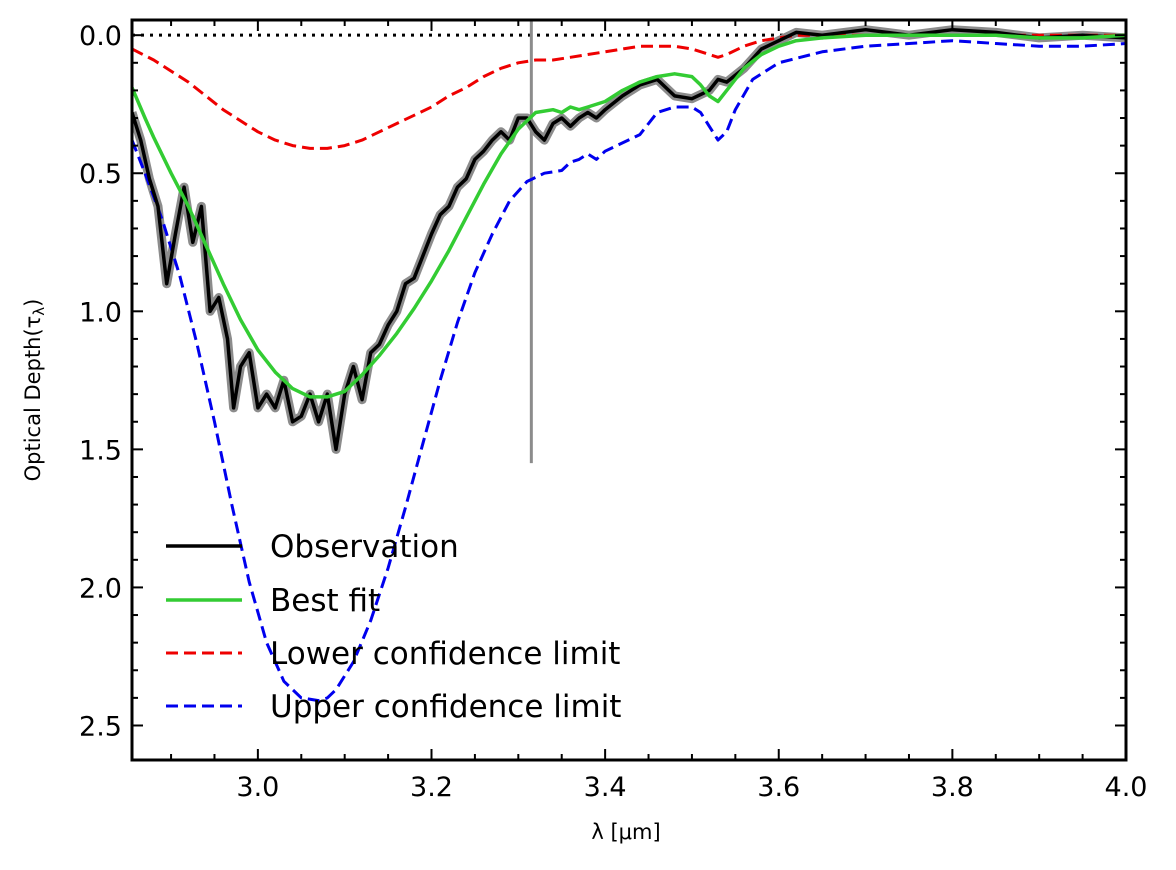 The image size is (1176, 870). What do you see at coordinates (1126, 787) in the screenshot?
I see `x-tick-label: 4.0` at bounding box center [1126, 787].